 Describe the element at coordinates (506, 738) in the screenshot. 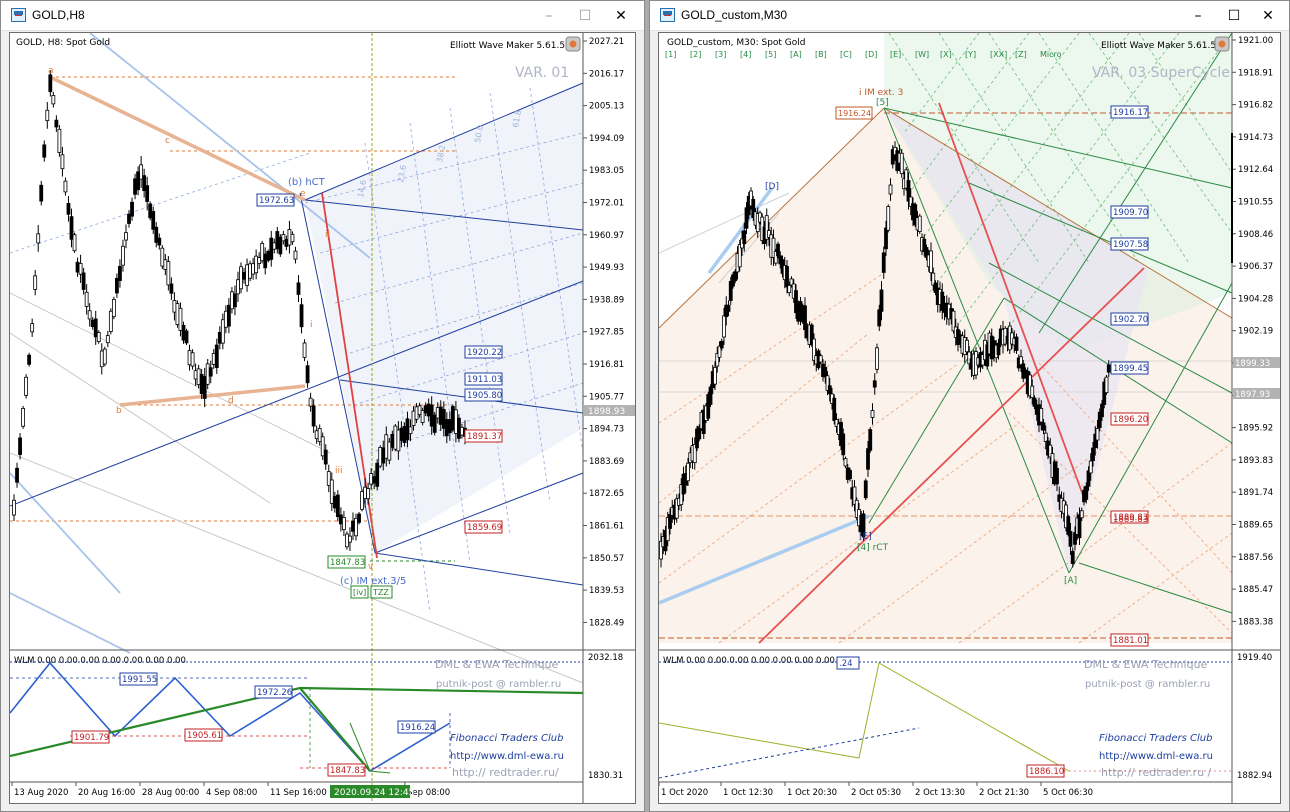

I see `osc-club: Fibonacci Traders Club` at that location.